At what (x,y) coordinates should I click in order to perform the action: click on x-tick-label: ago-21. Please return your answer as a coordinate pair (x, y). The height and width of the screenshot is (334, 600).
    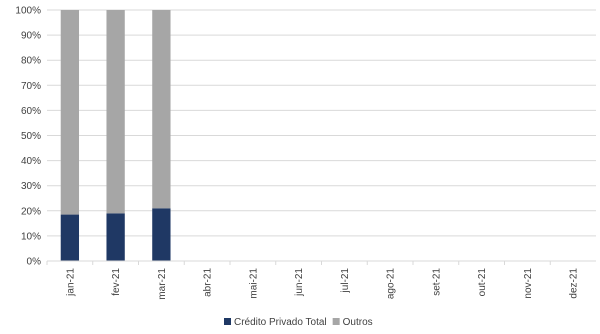
    Looking at the image, I should click on (391, 284).